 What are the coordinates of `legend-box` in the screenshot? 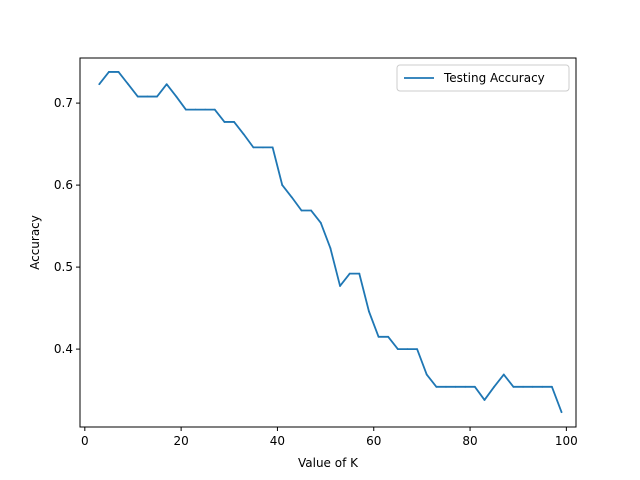 It's located at (483, 78).